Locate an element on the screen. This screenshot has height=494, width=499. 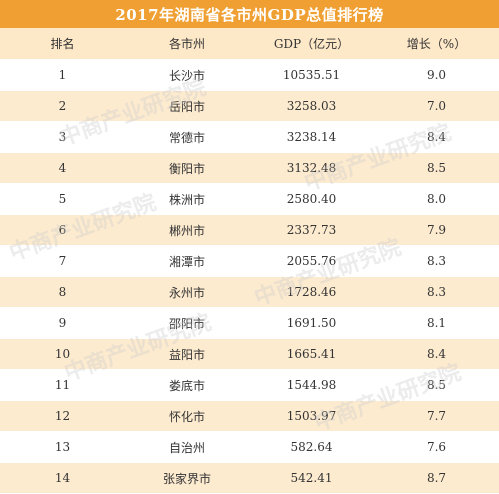
cell-rank: 12 is located at coordinates (62, 416).